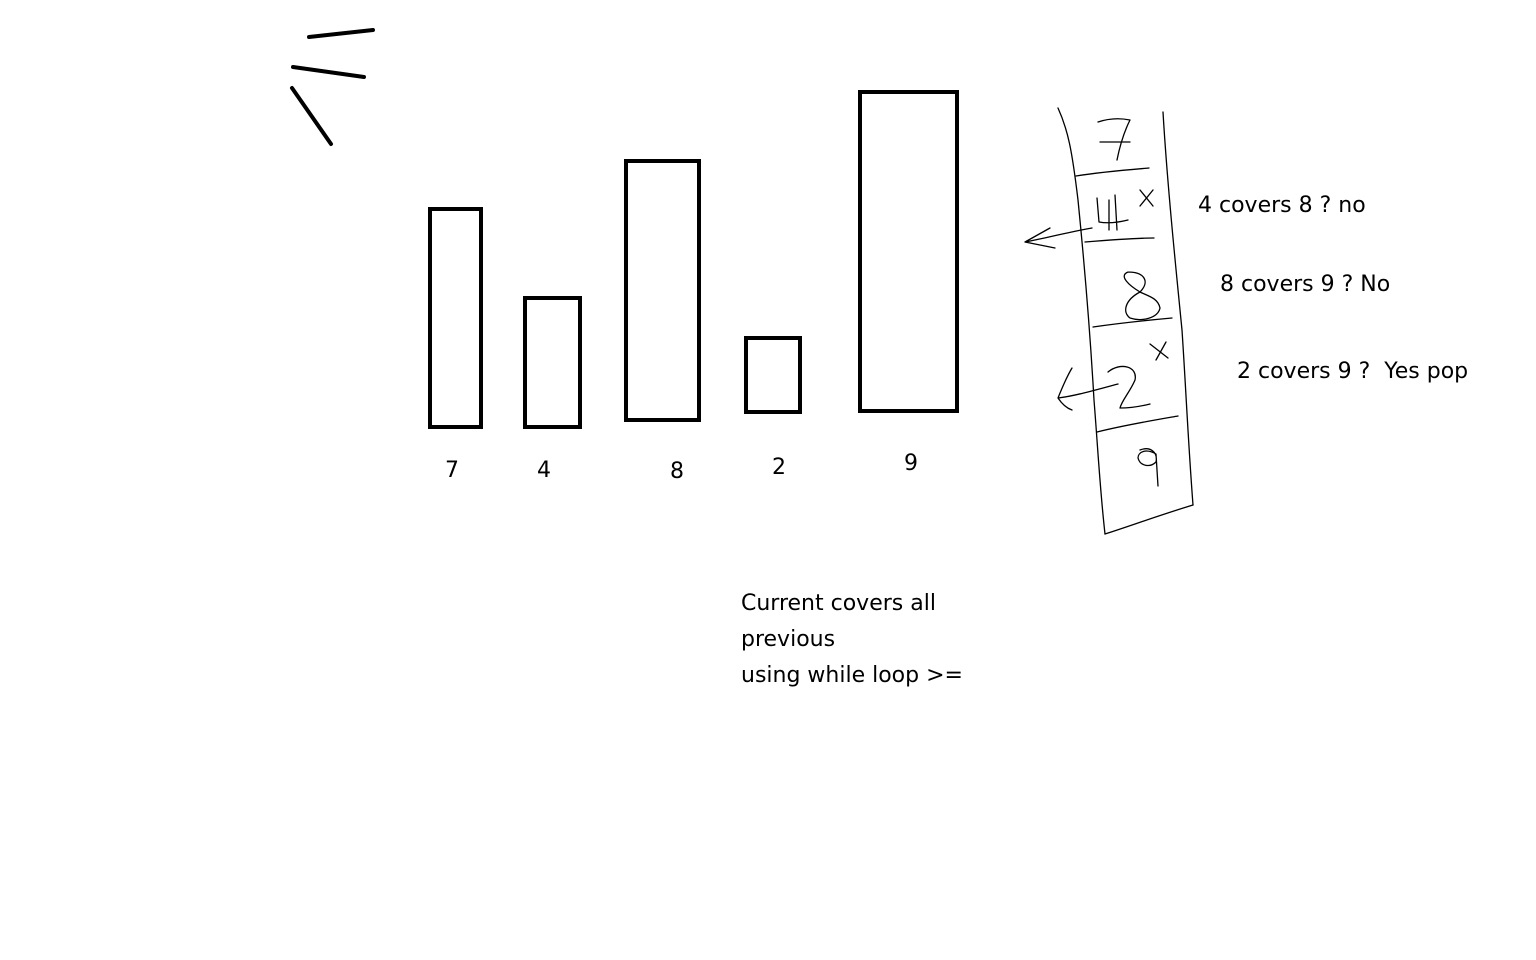  What do you see at coordinates (838, 603) in the screenshot?
I see `note-line-1: Current covers all` at bounding box center [838, 603].